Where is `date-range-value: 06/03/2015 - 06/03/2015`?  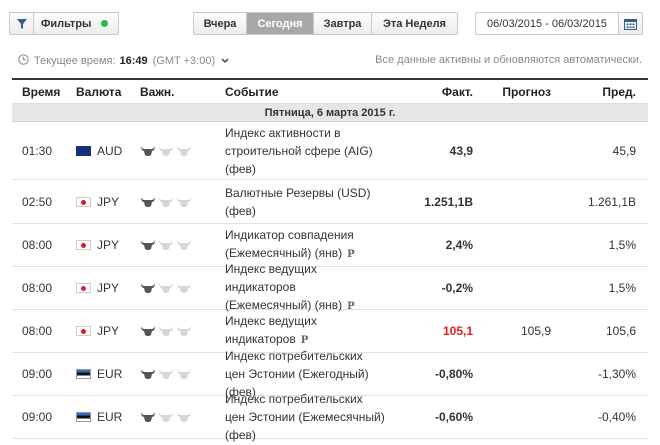
date-range-value: 06/03/2015 - 06/03/2015 is located at coordinates (547, 23).